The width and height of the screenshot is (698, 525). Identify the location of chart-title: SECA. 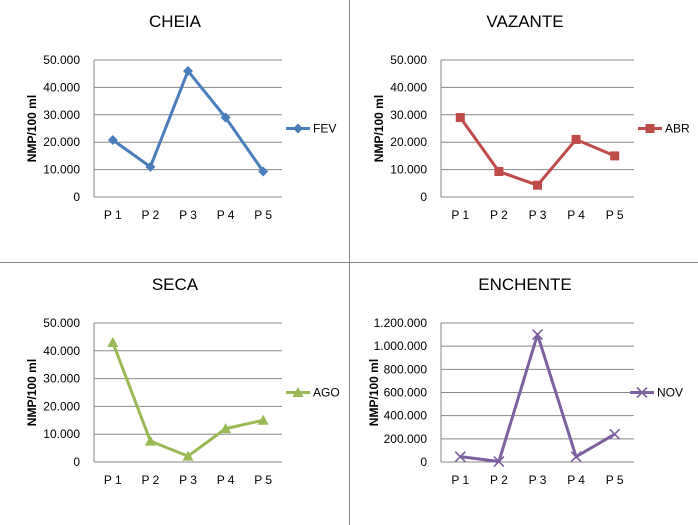
(175, 284).